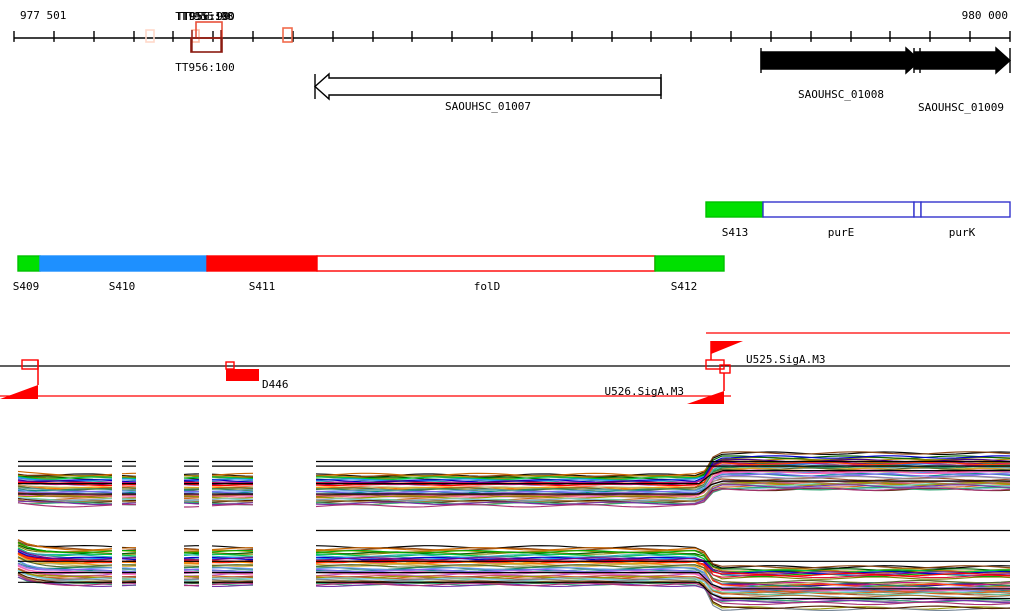  I want to click on ruler-feature-label-above-0: TT955:100, so click(205, 16).